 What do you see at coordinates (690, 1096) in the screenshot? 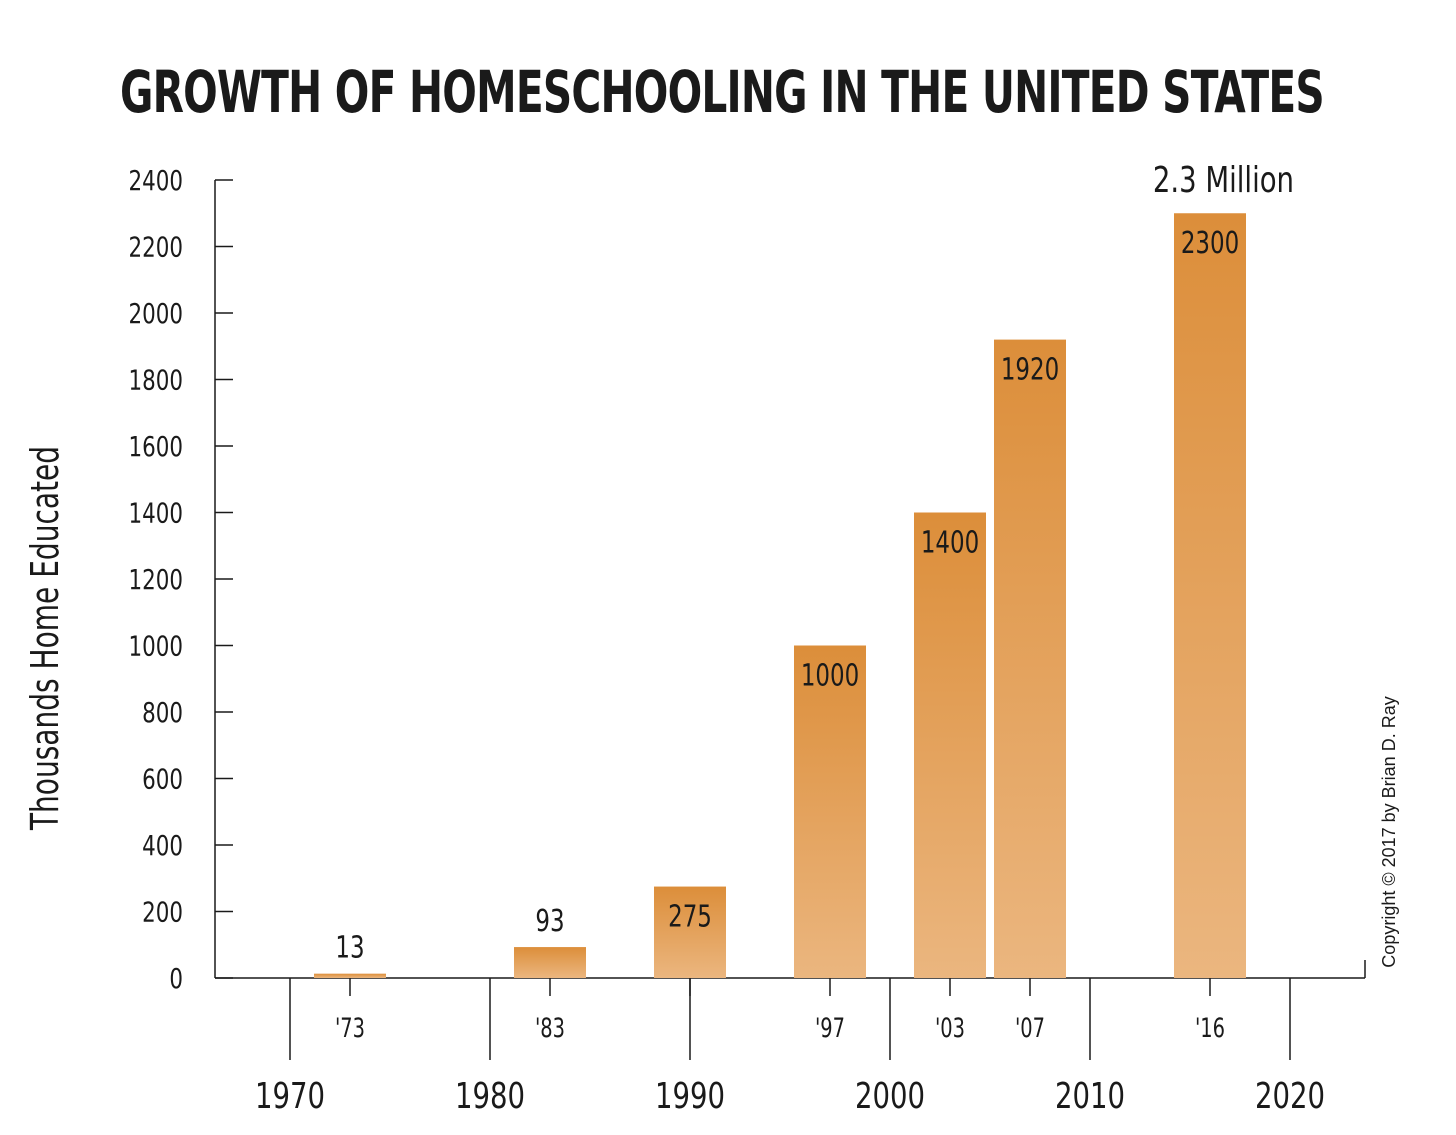
I see `x-decade-label: 1990` at bounding box center [690, 1096].